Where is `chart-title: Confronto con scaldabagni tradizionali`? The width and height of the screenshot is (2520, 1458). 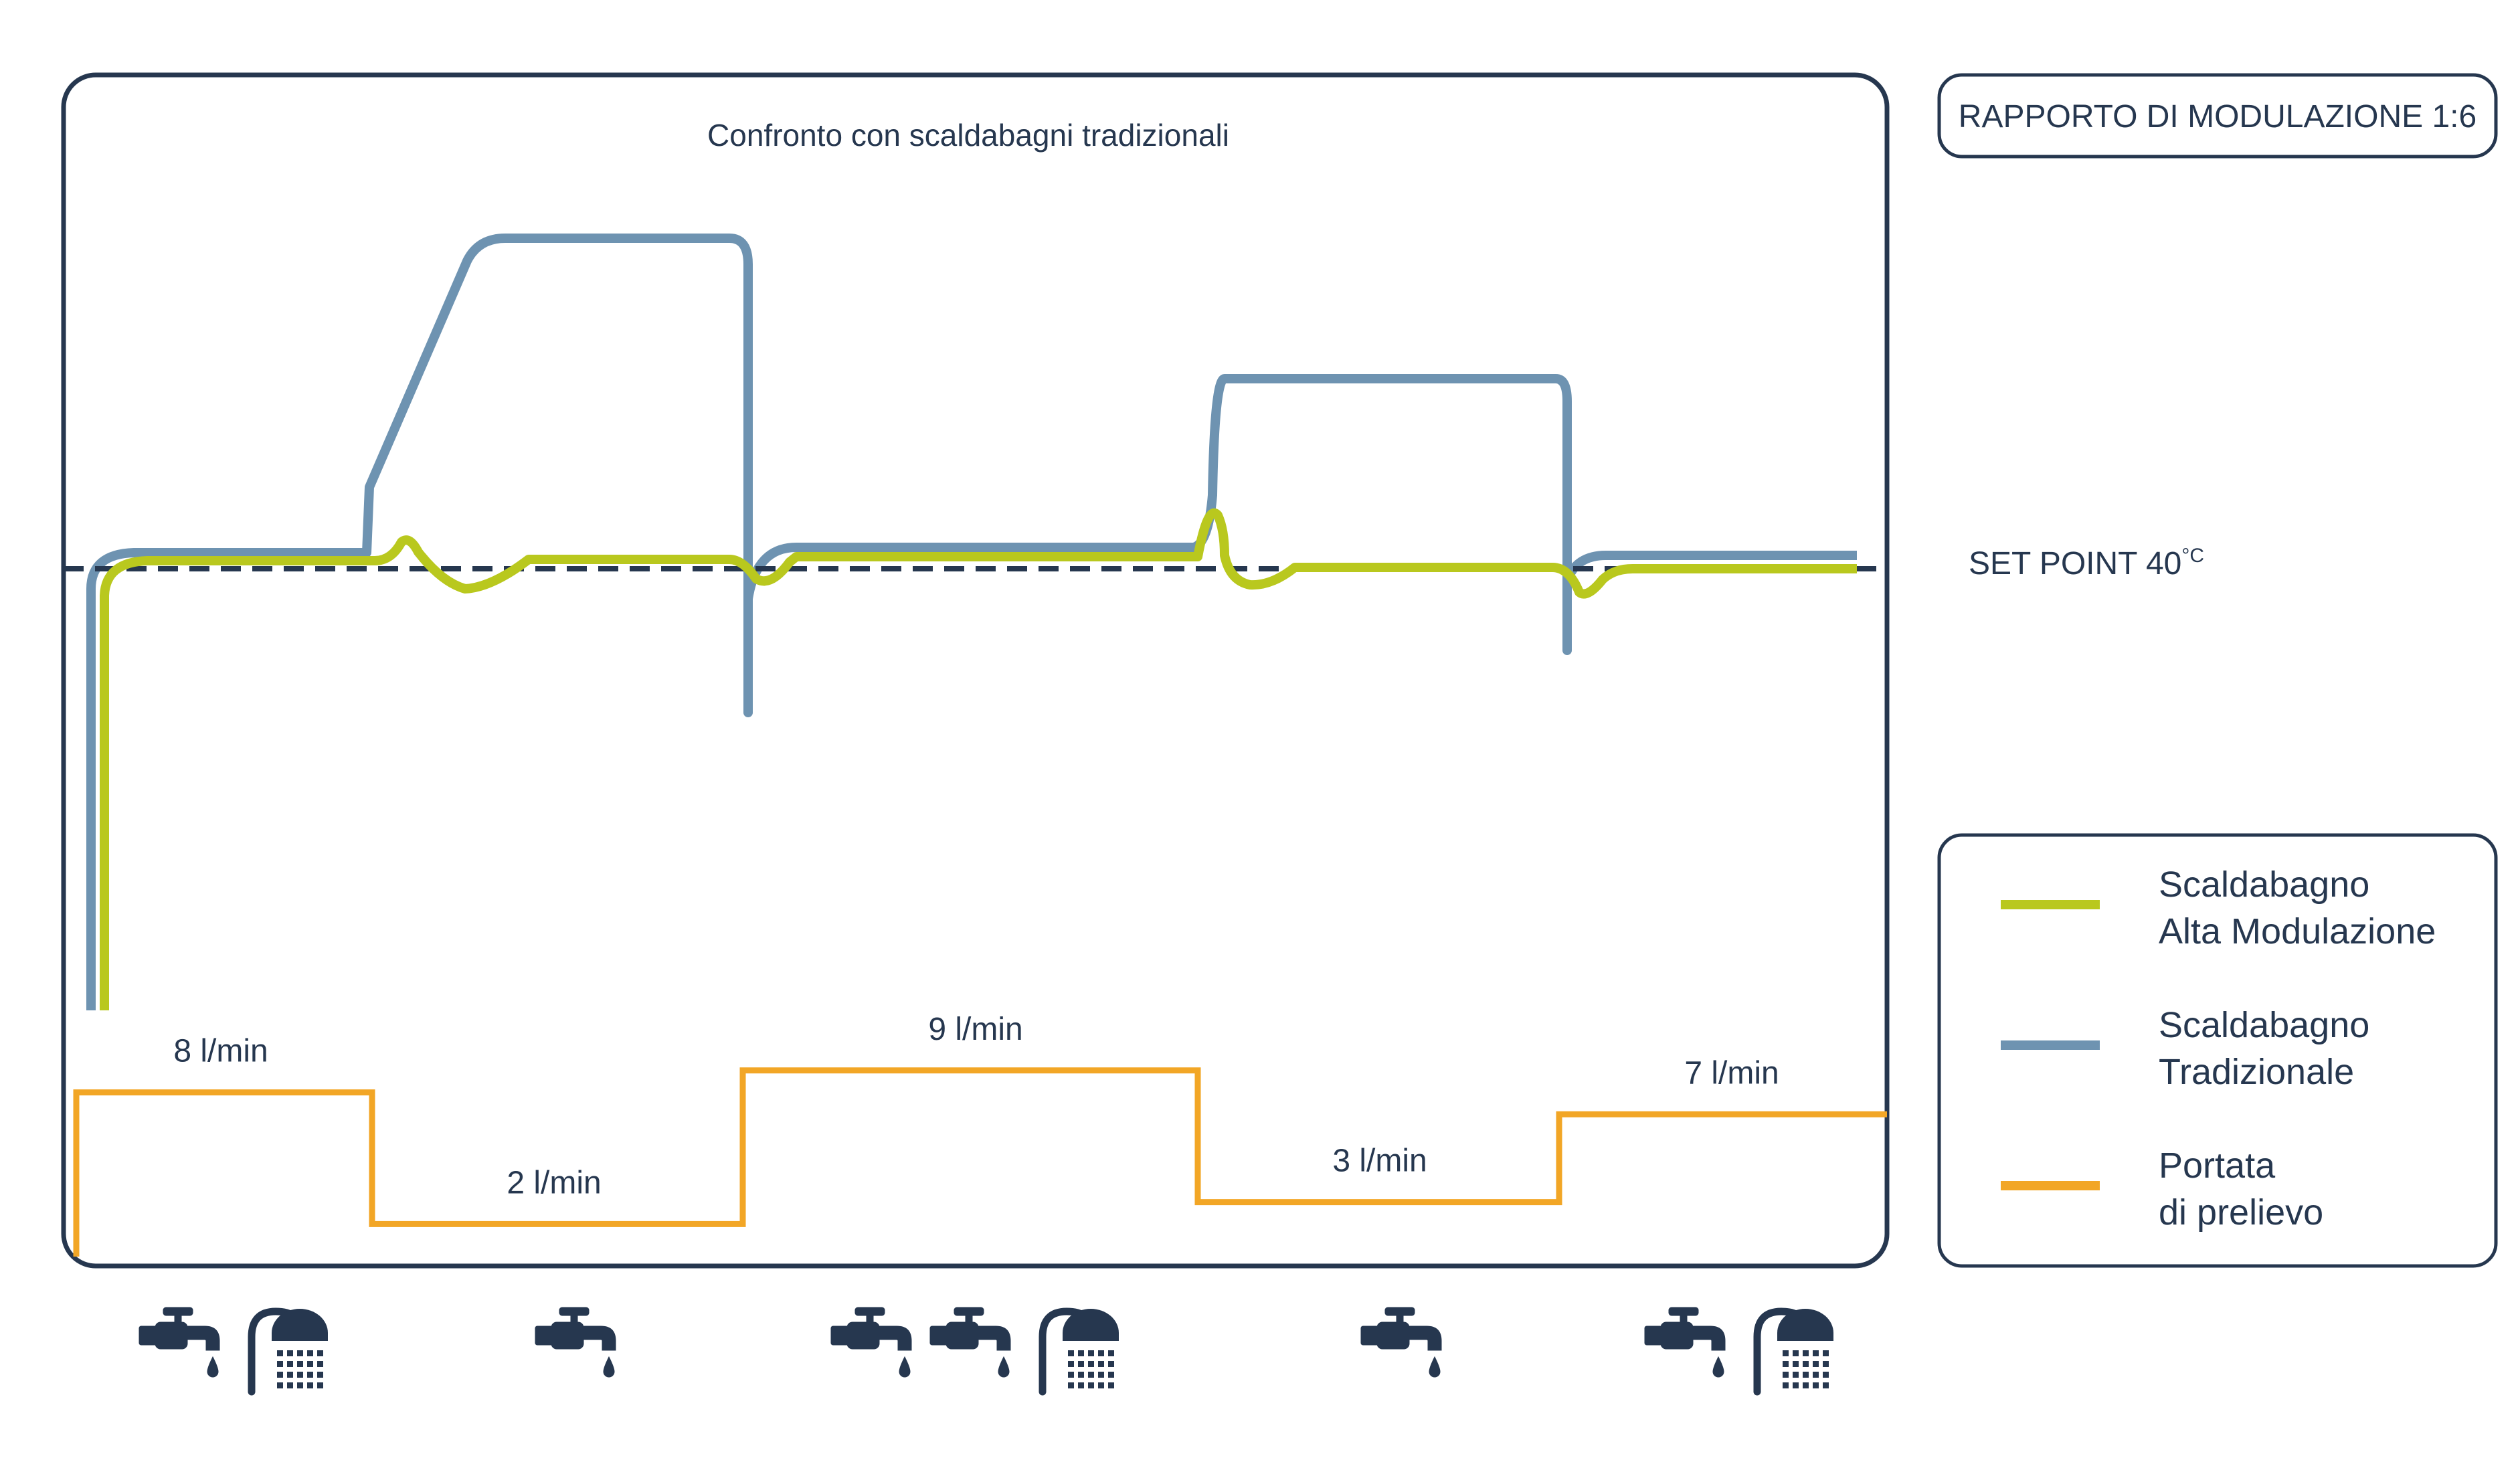 chart-title: Confronto con scaldabagni tradizionali is located at coordinates (968, 135).